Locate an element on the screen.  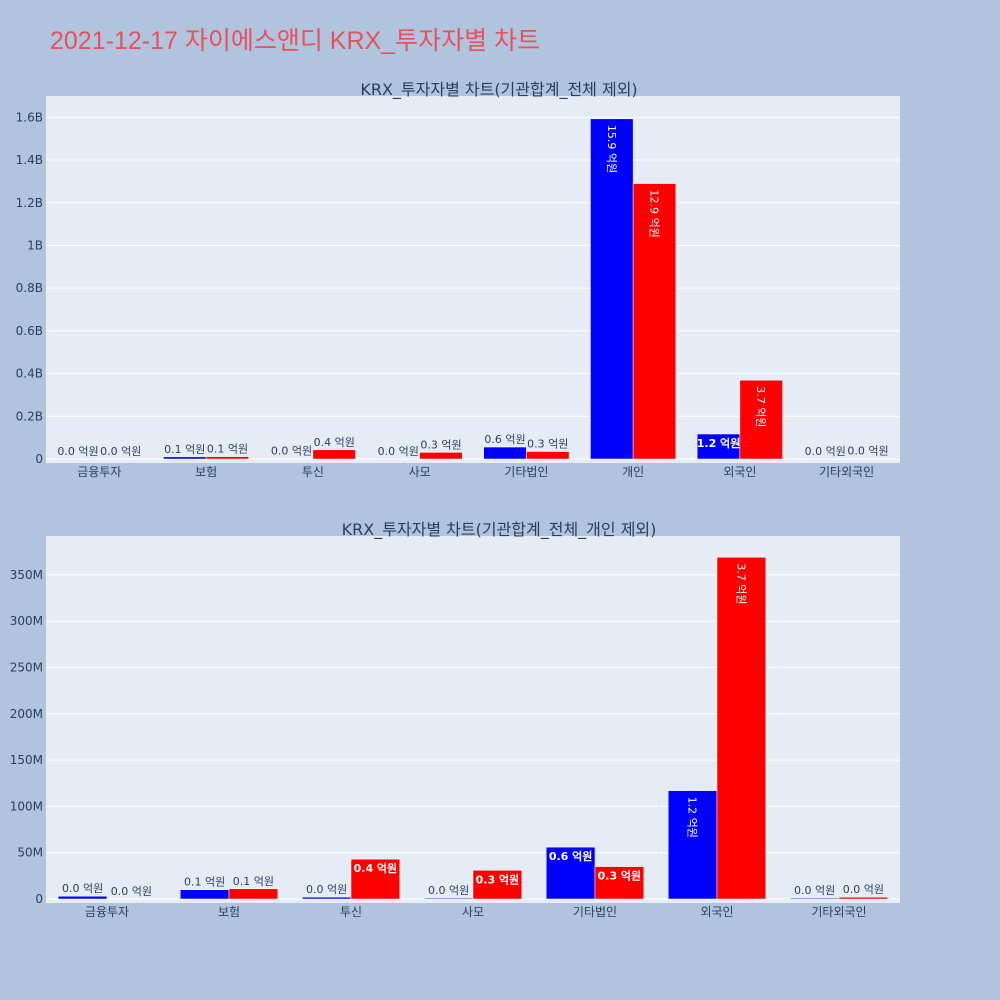
y-tick-label: 1B is located at coordinates (35, 245).